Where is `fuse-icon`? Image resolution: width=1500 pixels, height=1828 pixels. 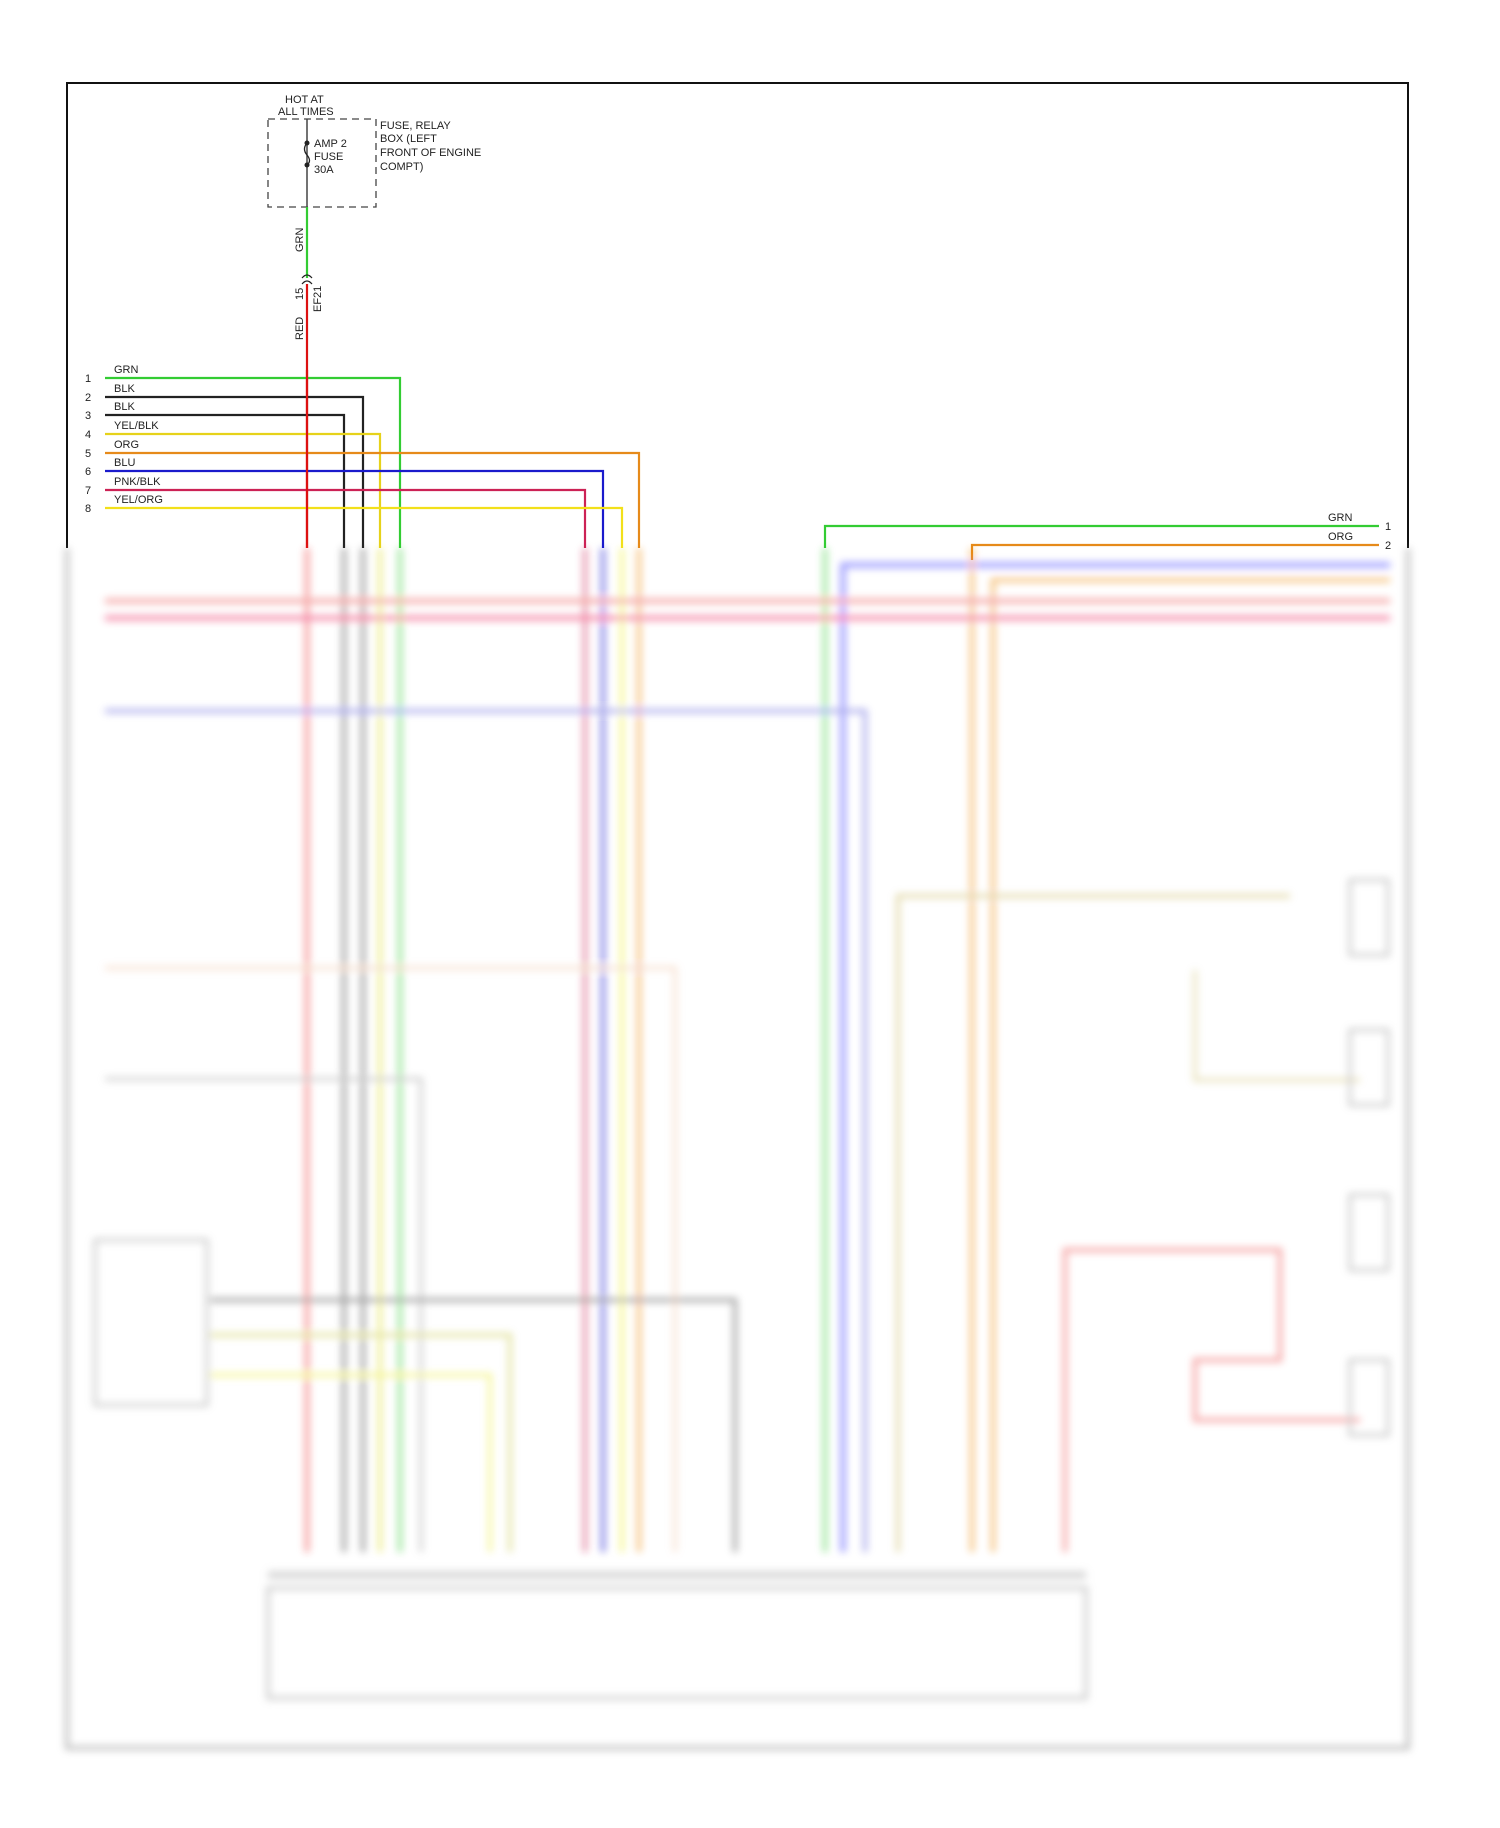
fuse-icon is located at coordinates (307, 154).